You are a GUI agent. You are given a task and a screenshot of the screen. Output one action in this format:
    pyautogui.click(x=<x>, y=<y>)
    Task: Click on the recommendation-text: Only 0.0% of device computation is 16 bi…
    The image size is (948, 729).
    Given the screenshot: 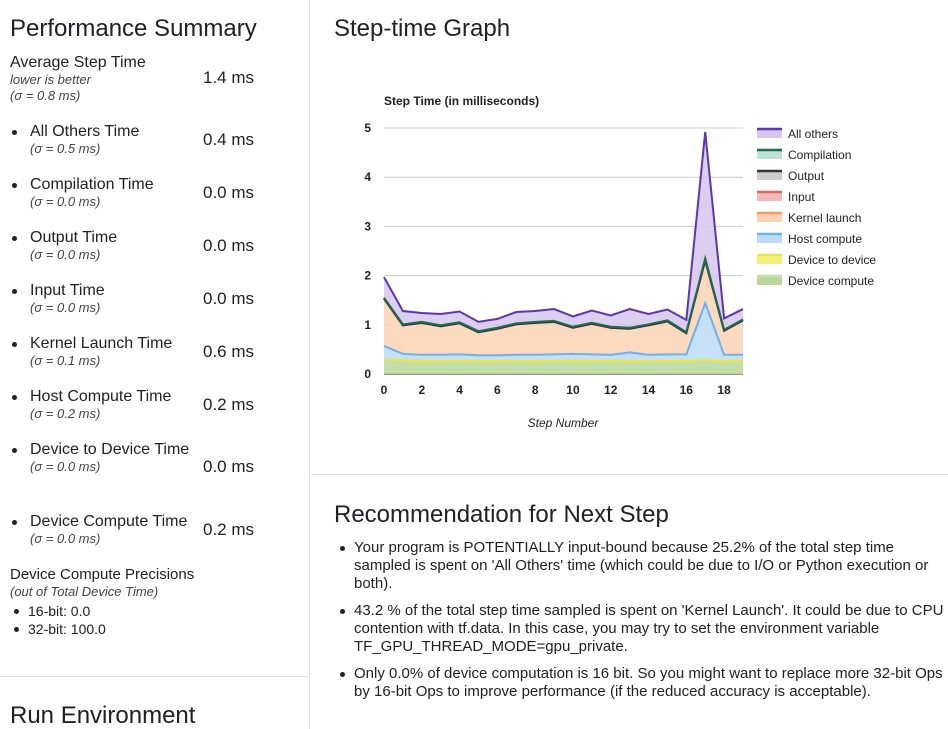 What is the action you would take?
    pyautogui.click(x=648, y=682)
    